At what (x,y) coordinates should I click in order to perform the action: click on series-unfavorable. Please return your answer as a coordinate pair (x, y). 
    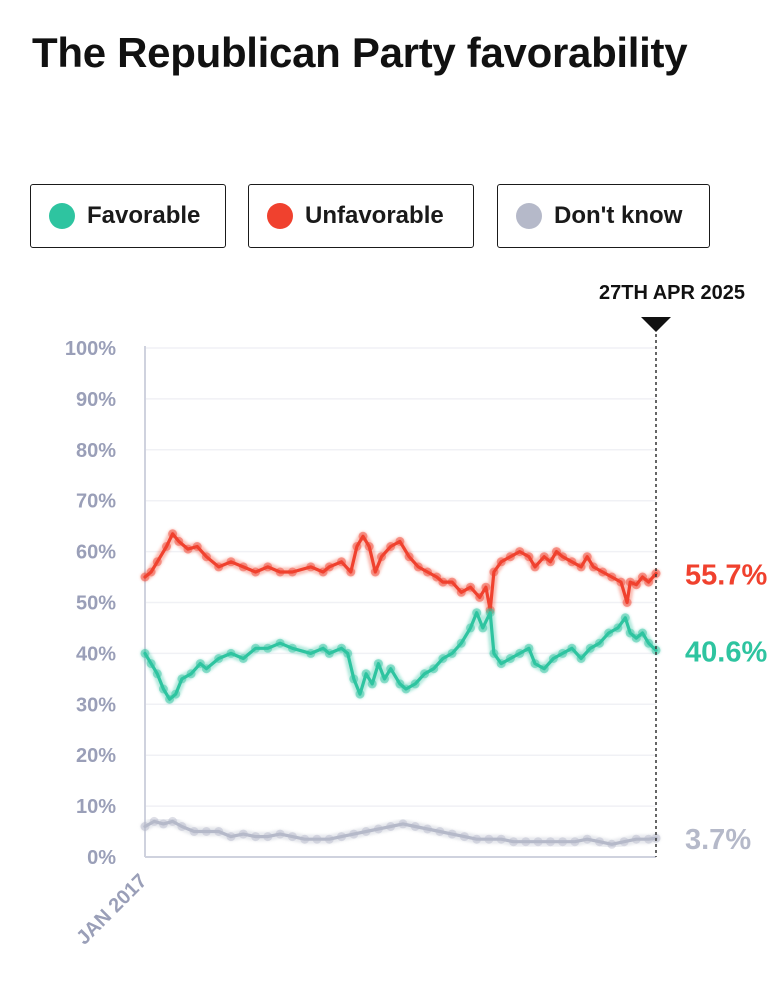
    Looking at the image, I should click on (400, 572).